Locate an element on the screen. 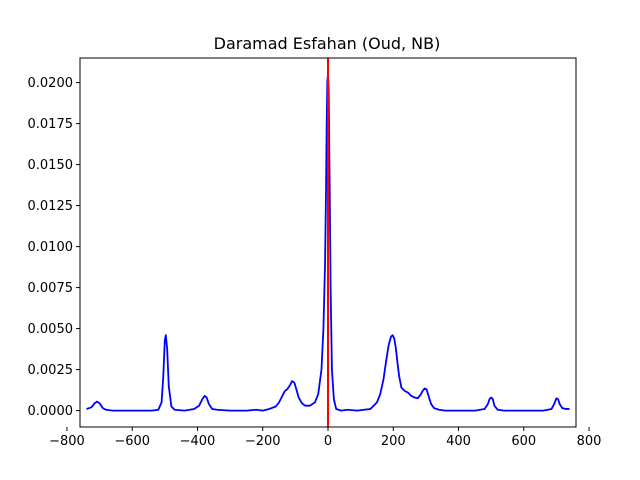 This screenshot has width=640, height=480. x-tick-label: 600 is located at coordinates (523, 441).